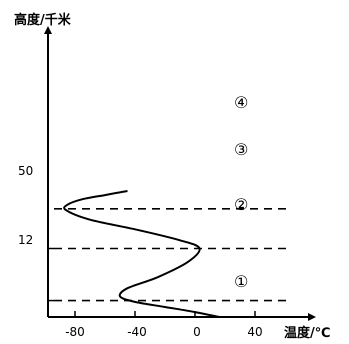 The width and height of the screenshot is (349, 344). Describe the element at coordinates (25, 171) in the screenshot. I see `y-tick-label: 50` at that location.